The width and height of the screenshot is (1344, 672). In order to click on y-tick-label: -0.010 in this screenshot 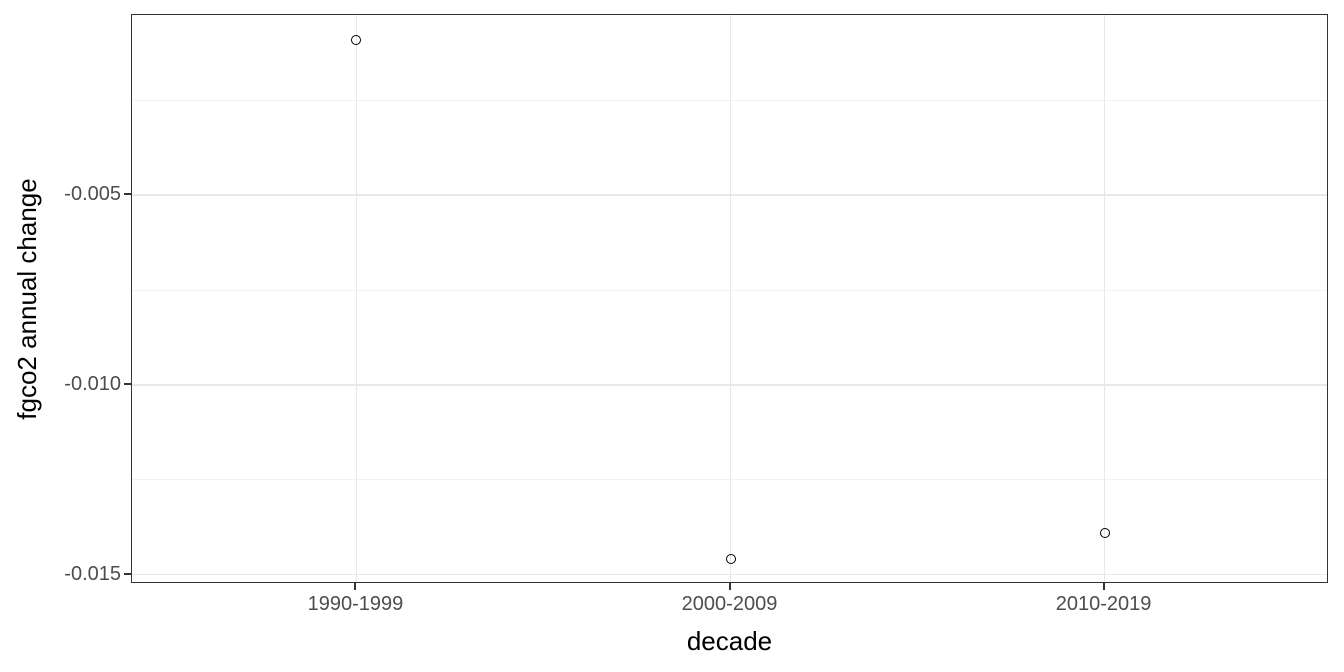, I will do `click(92, 383)`.